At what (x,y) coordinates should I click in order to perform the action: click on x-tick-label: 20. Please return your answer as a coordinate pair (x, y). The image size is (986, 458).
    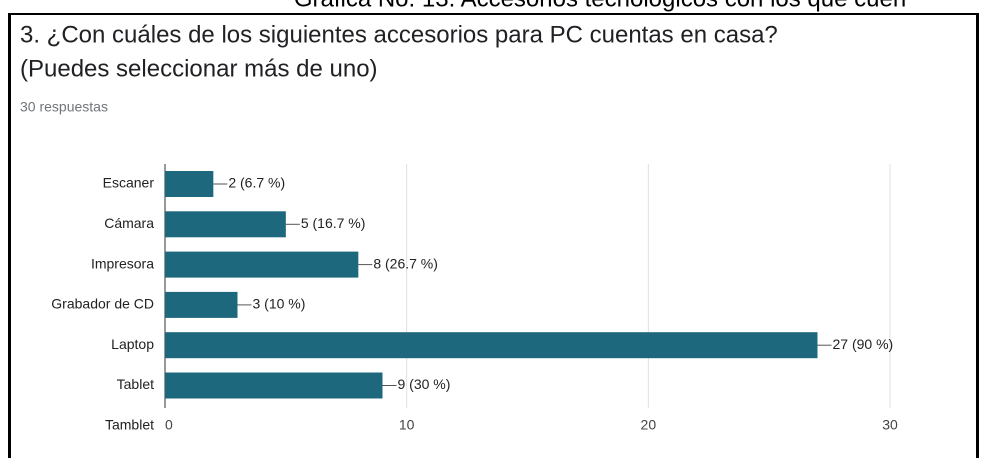
    Looking at the image, I should click on (649, 425).